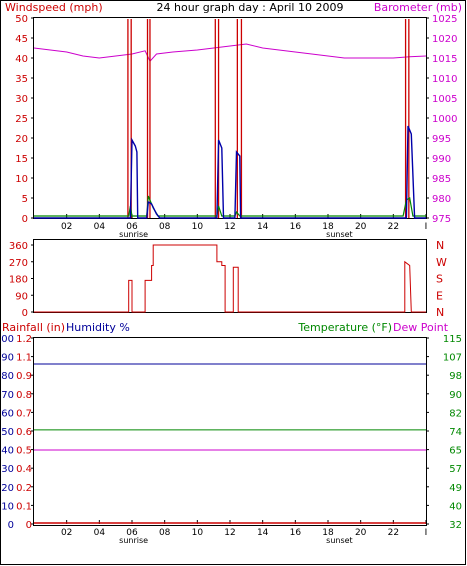  What do you see at coordinates (198, 533) in the screenshot?
I see `rain-x-tick-label: 10` at bounding box center [198, 533].